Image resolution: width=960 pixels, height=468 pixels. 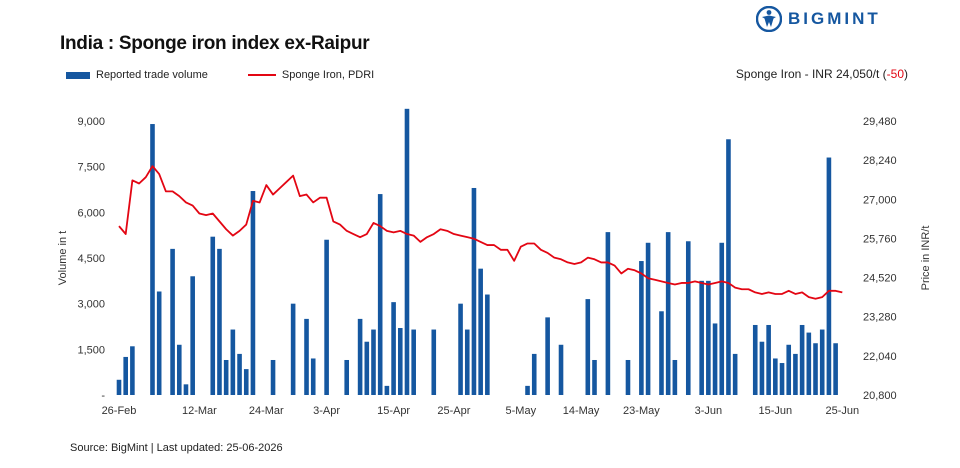 I want to click on y-left-tick-label: -, so click(x=103, y=396).